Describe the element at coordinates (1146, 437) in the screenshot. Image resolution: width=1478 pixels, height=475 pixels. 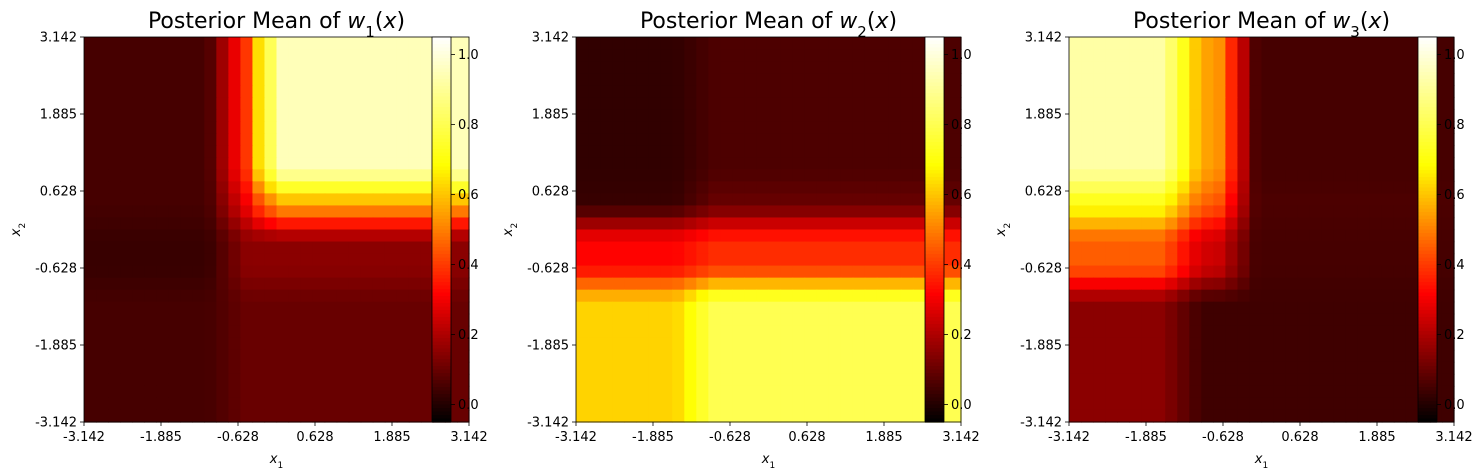
I see `x-tick-label: -1.885` at that location.